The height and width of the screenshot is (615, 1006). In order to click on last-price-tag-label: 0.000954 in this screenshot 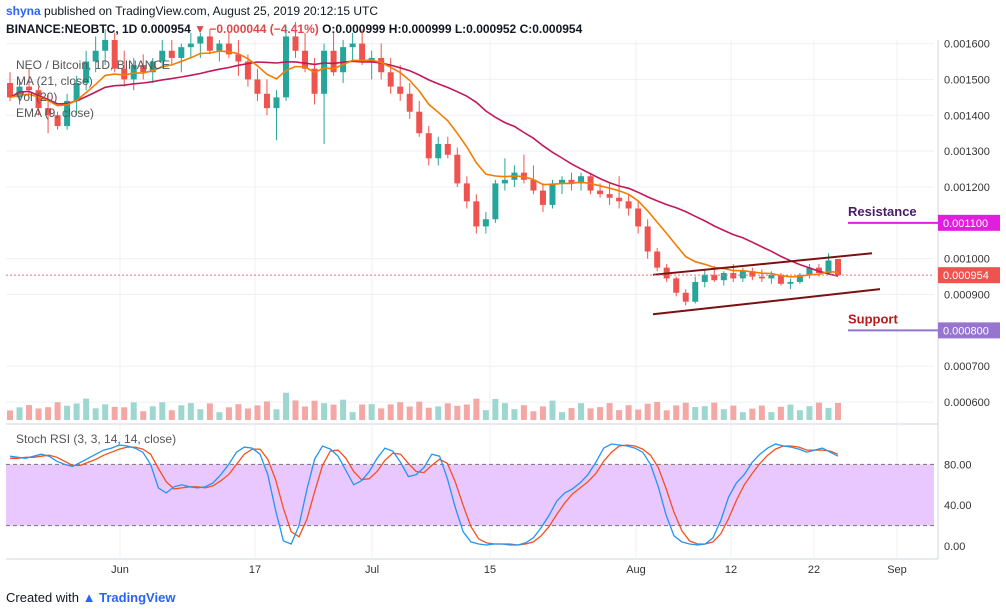, I will do `click(966, 276)`.